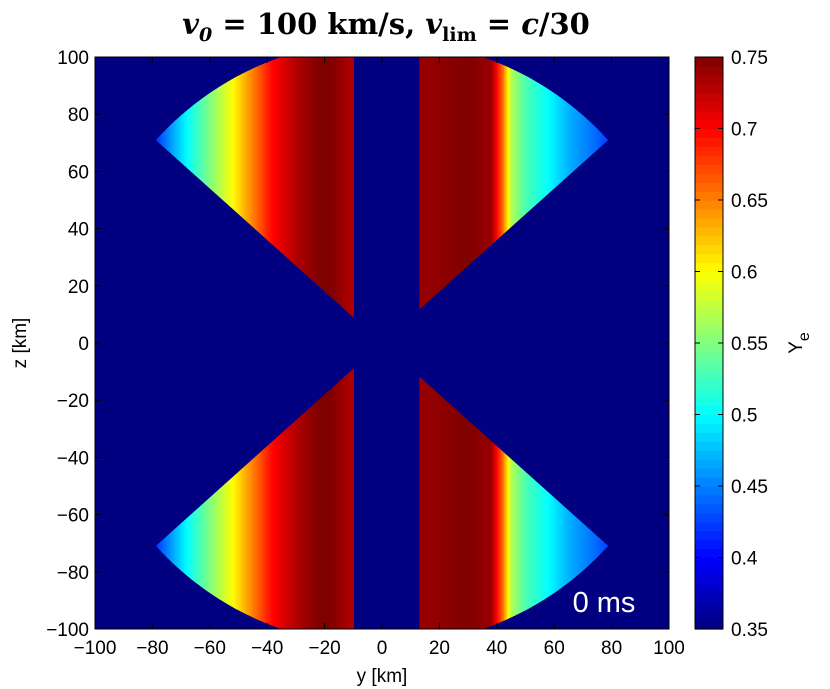 This screenshot has width=830, height=689. Describe the element at coordinates (530, 24) in the screenshot. I see `title-c: c` at that location.